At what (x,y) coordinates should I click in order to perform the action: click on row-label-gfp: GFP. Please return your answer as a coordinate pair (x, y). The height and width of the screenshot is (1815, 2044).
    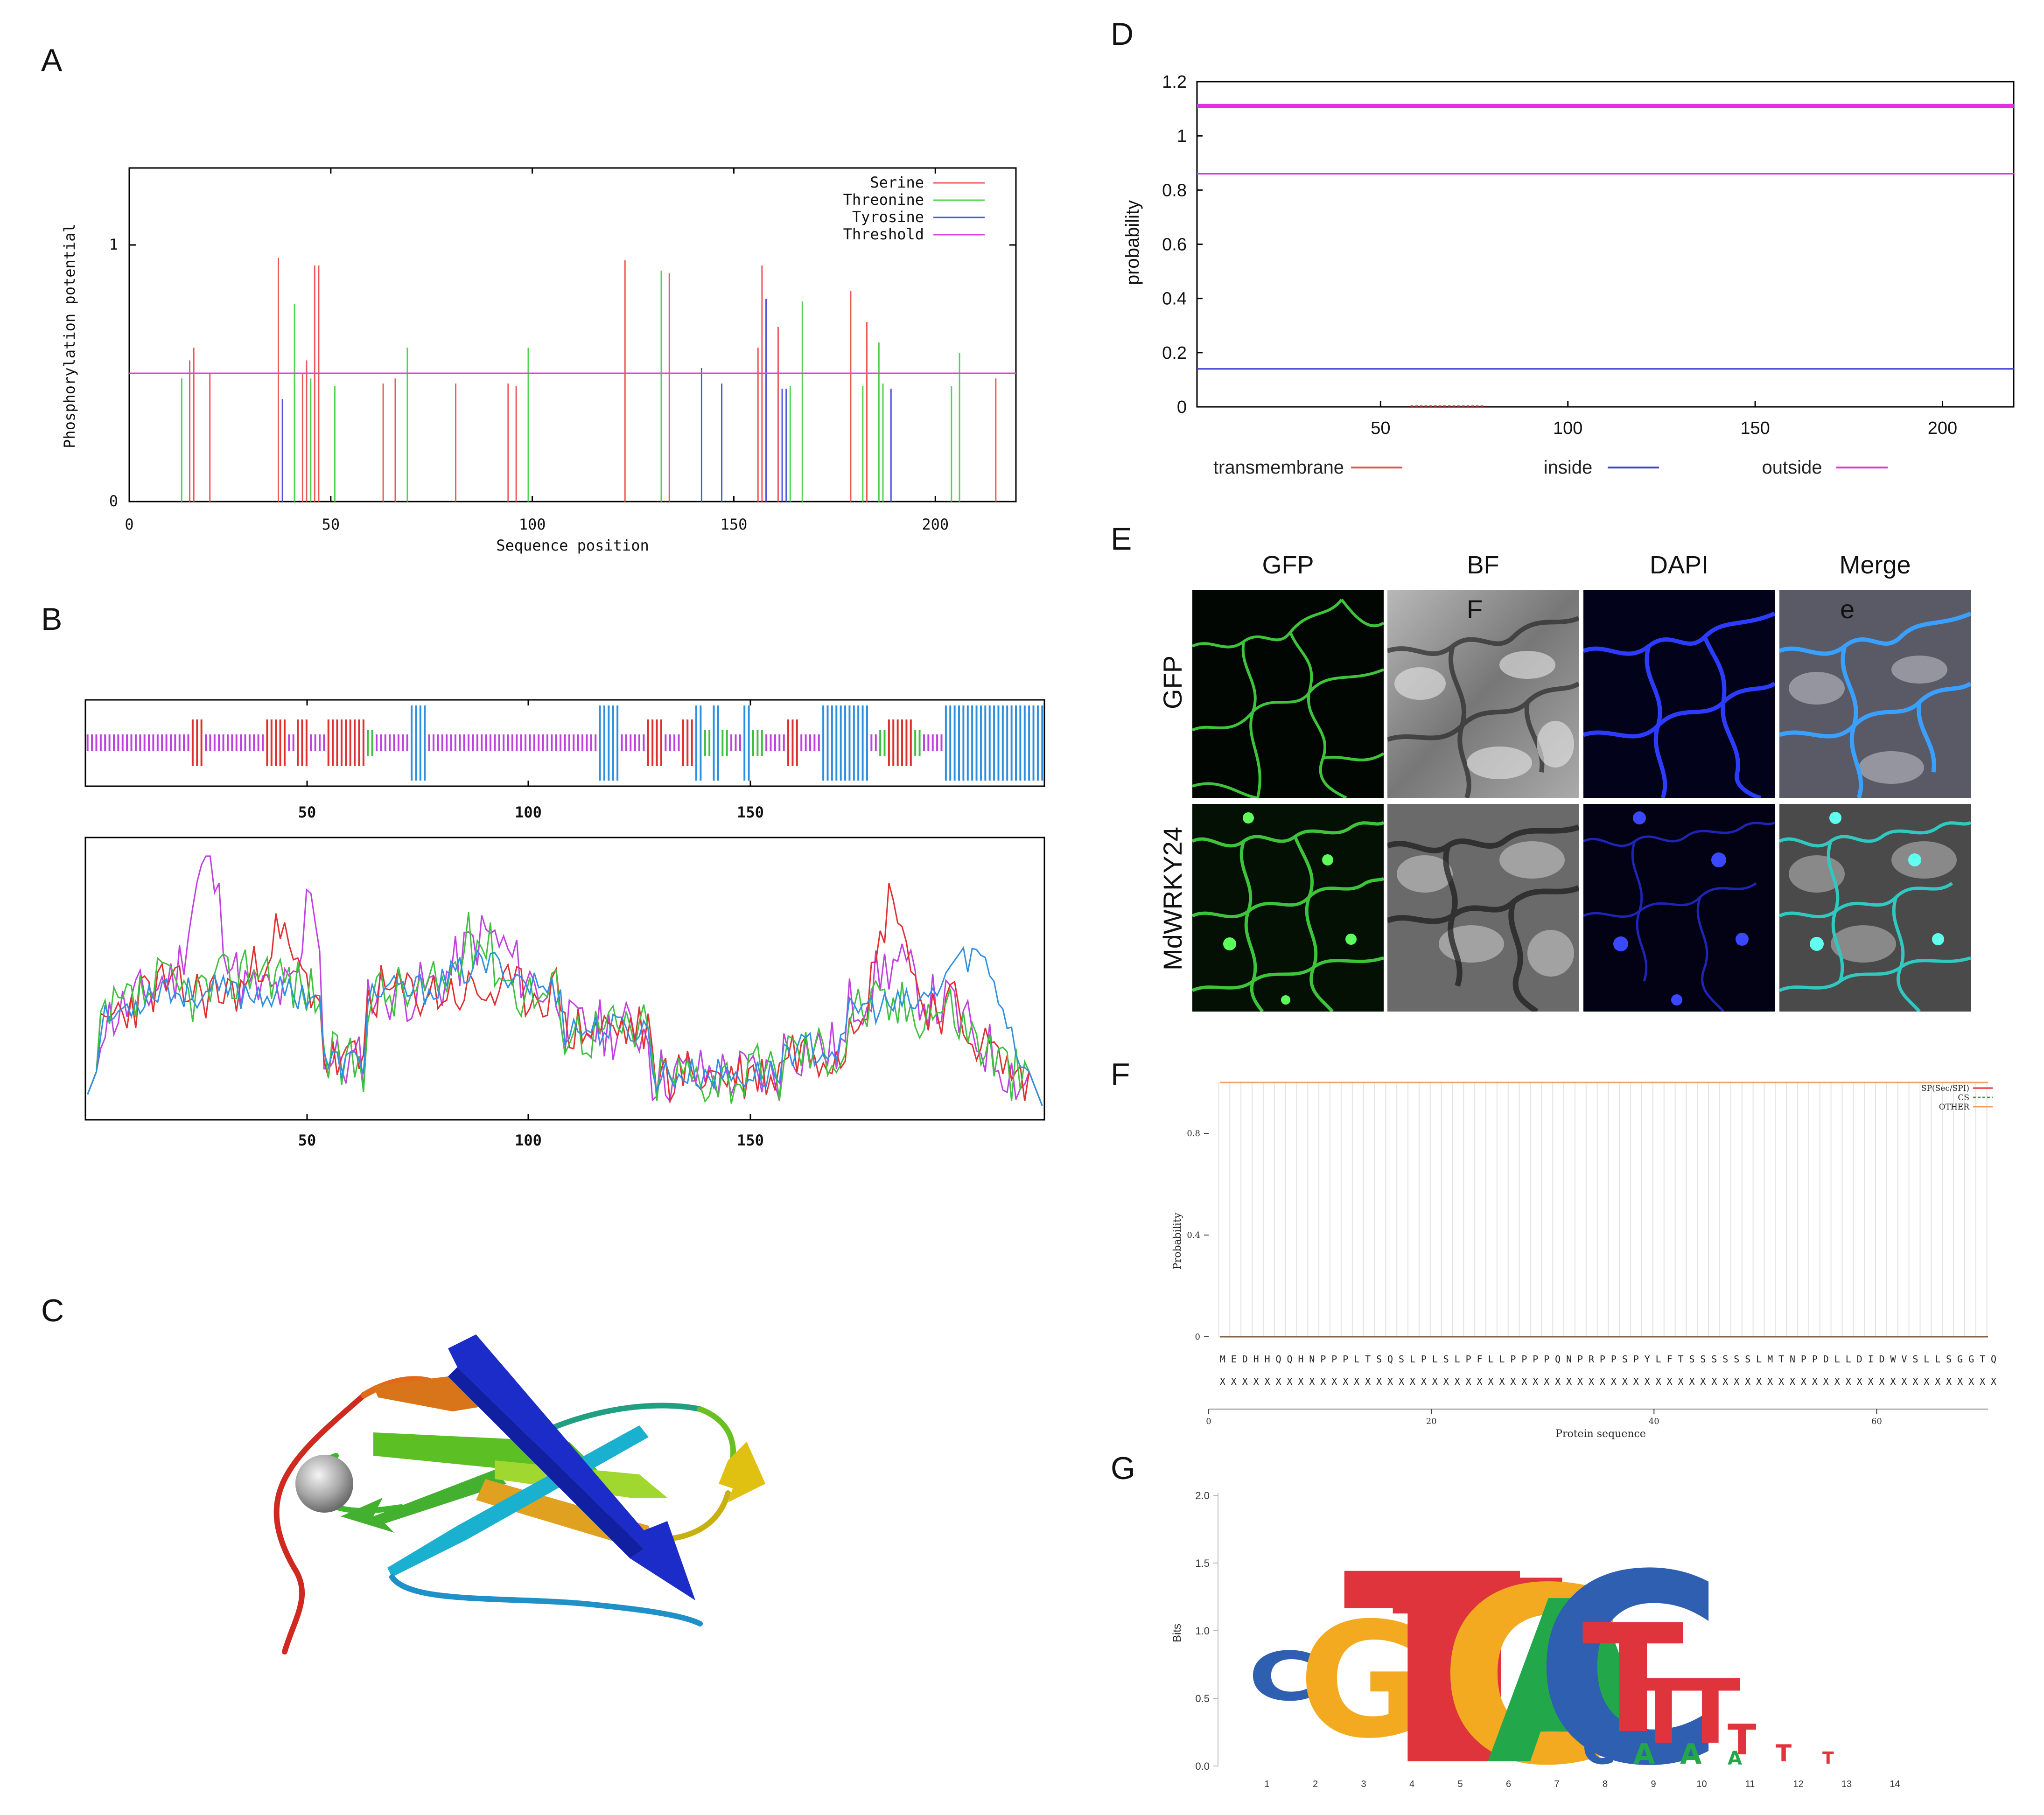
    Looking at the image, I should click on (1172, 682).